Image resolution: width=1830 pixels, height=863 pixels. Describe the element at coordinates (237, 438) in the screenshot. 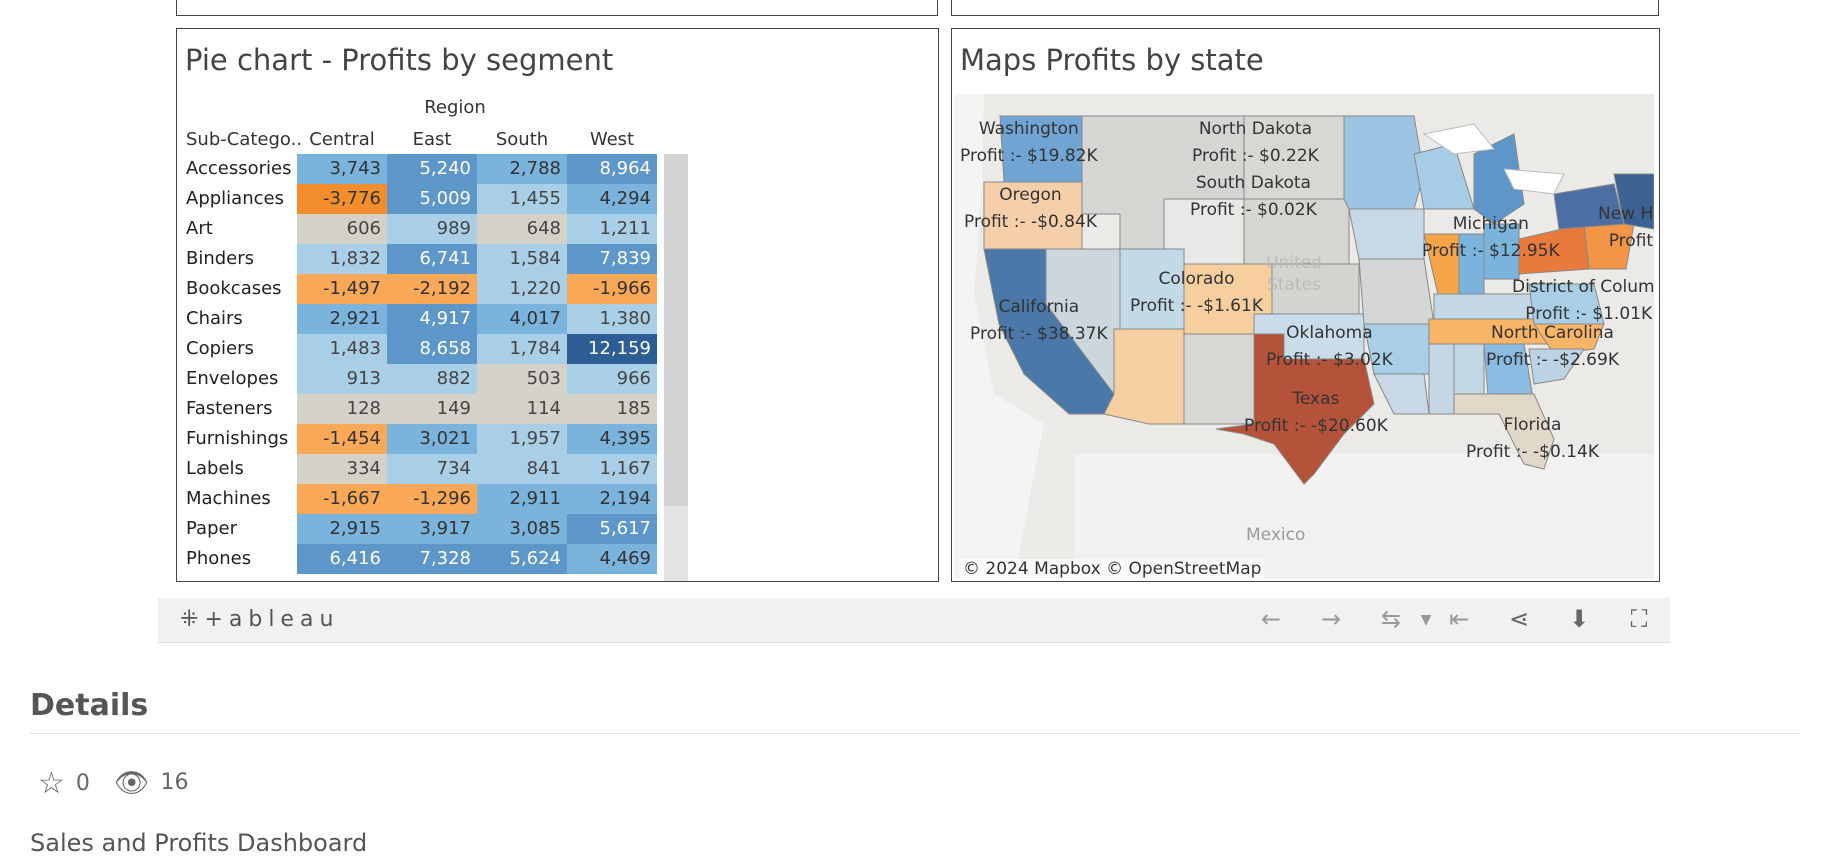

I see `row-label: Furnishings` at that location.